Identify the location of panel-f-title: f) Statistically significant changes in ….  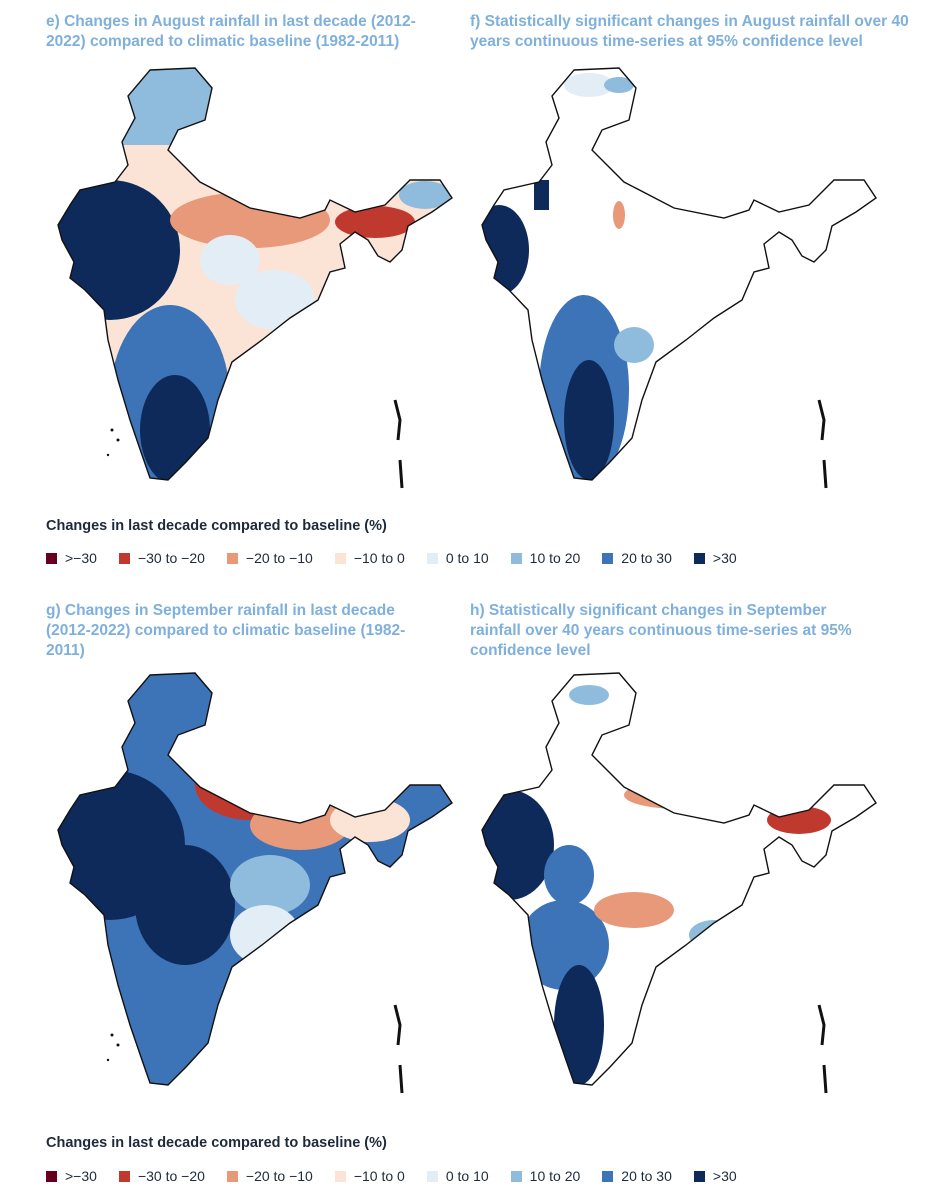
(689, 31).